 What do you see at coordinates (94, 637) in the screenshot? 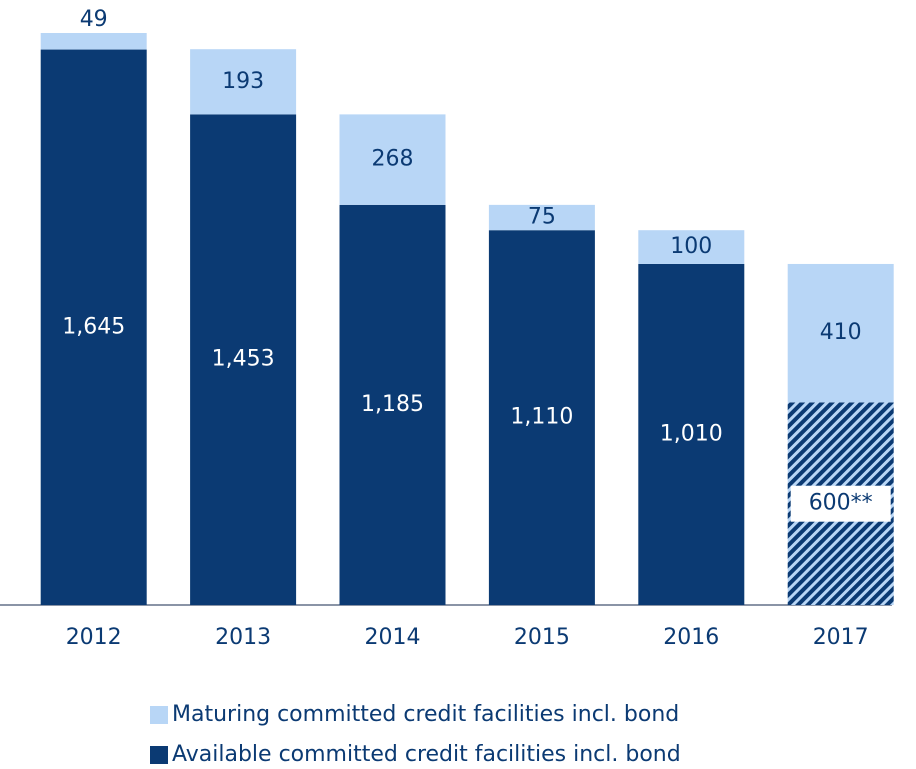
I see `x-tick-label: 2012` at bounding box center [94, 637].